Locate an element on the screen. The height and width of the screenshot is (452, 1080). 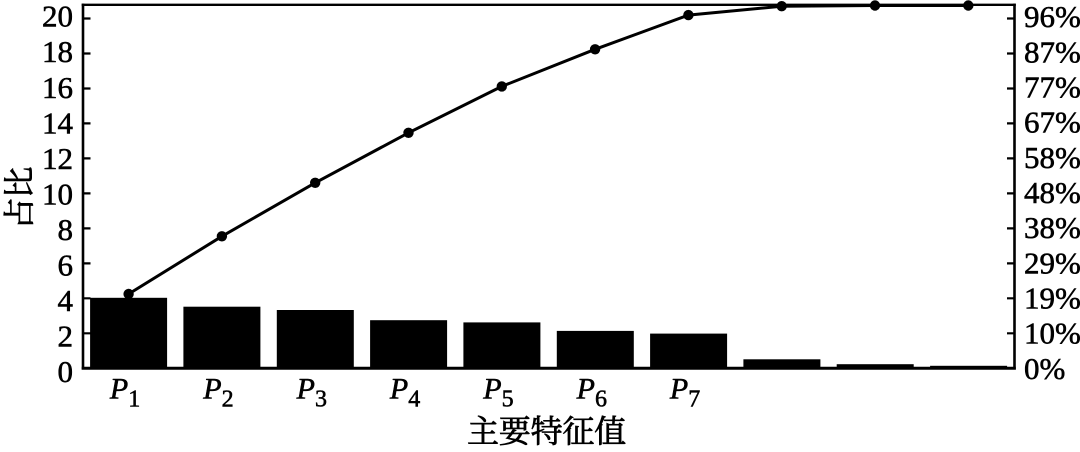
svg-text: 0 is located at coordinates (66, 371).